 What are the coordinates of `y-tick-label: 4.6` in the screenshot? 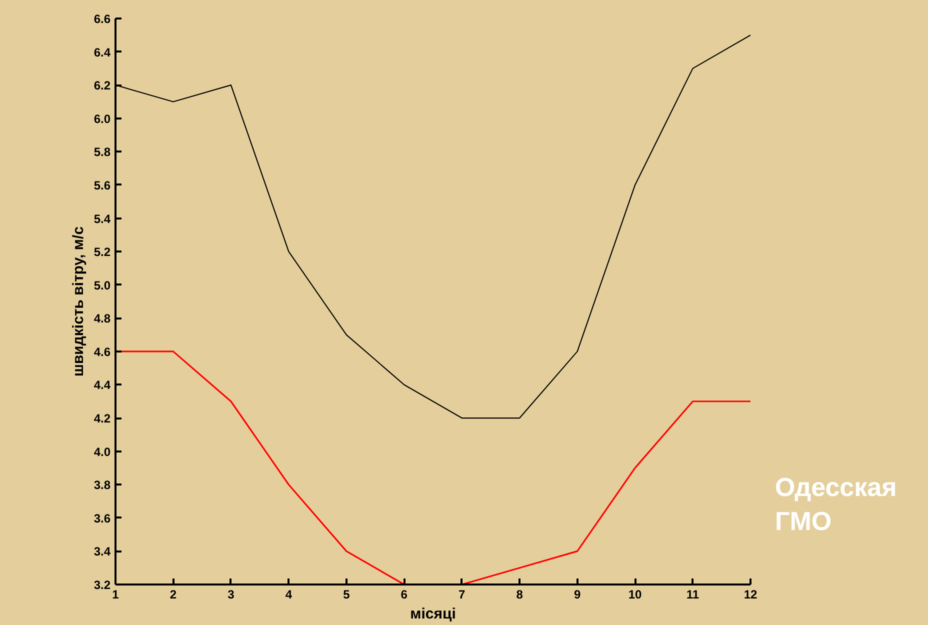 It's located at (102, 351).